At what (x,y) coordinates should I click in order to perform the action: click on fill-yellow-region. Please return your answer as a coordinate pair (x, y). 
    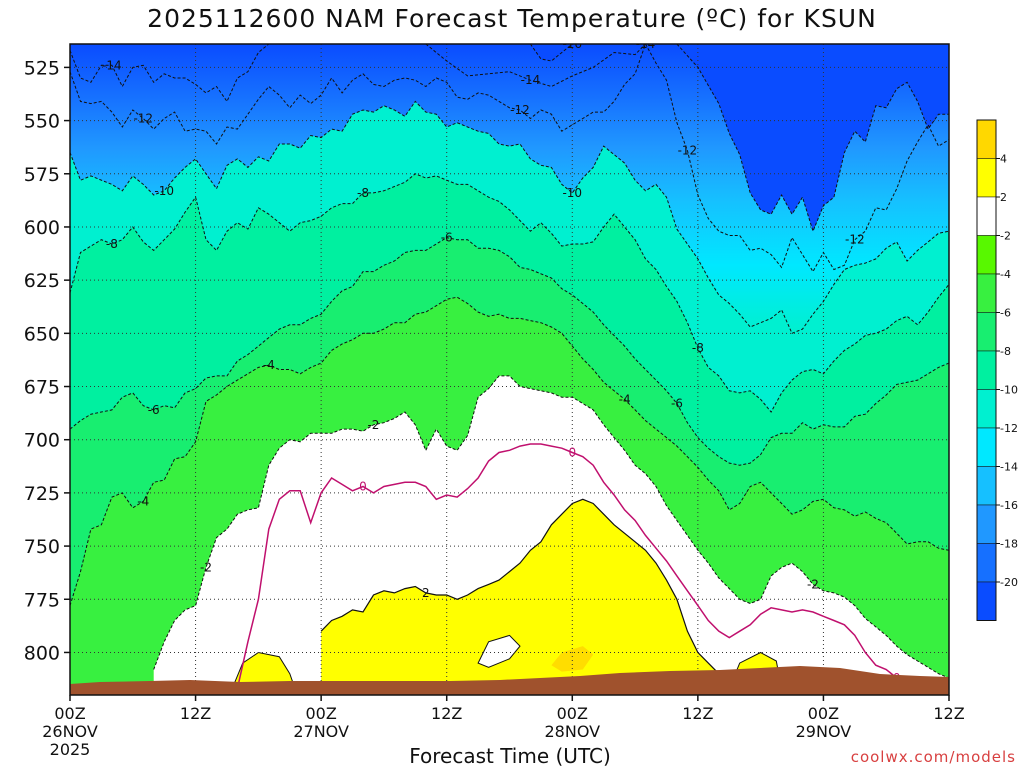
    Looking at the image, I should click on (525, 597).